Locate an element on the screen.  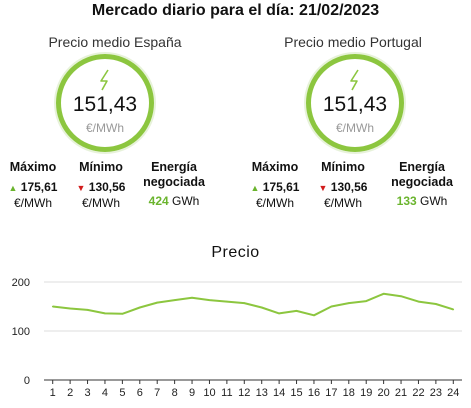
portugal-max-label: Máximo is located at coordinates (275, 167).